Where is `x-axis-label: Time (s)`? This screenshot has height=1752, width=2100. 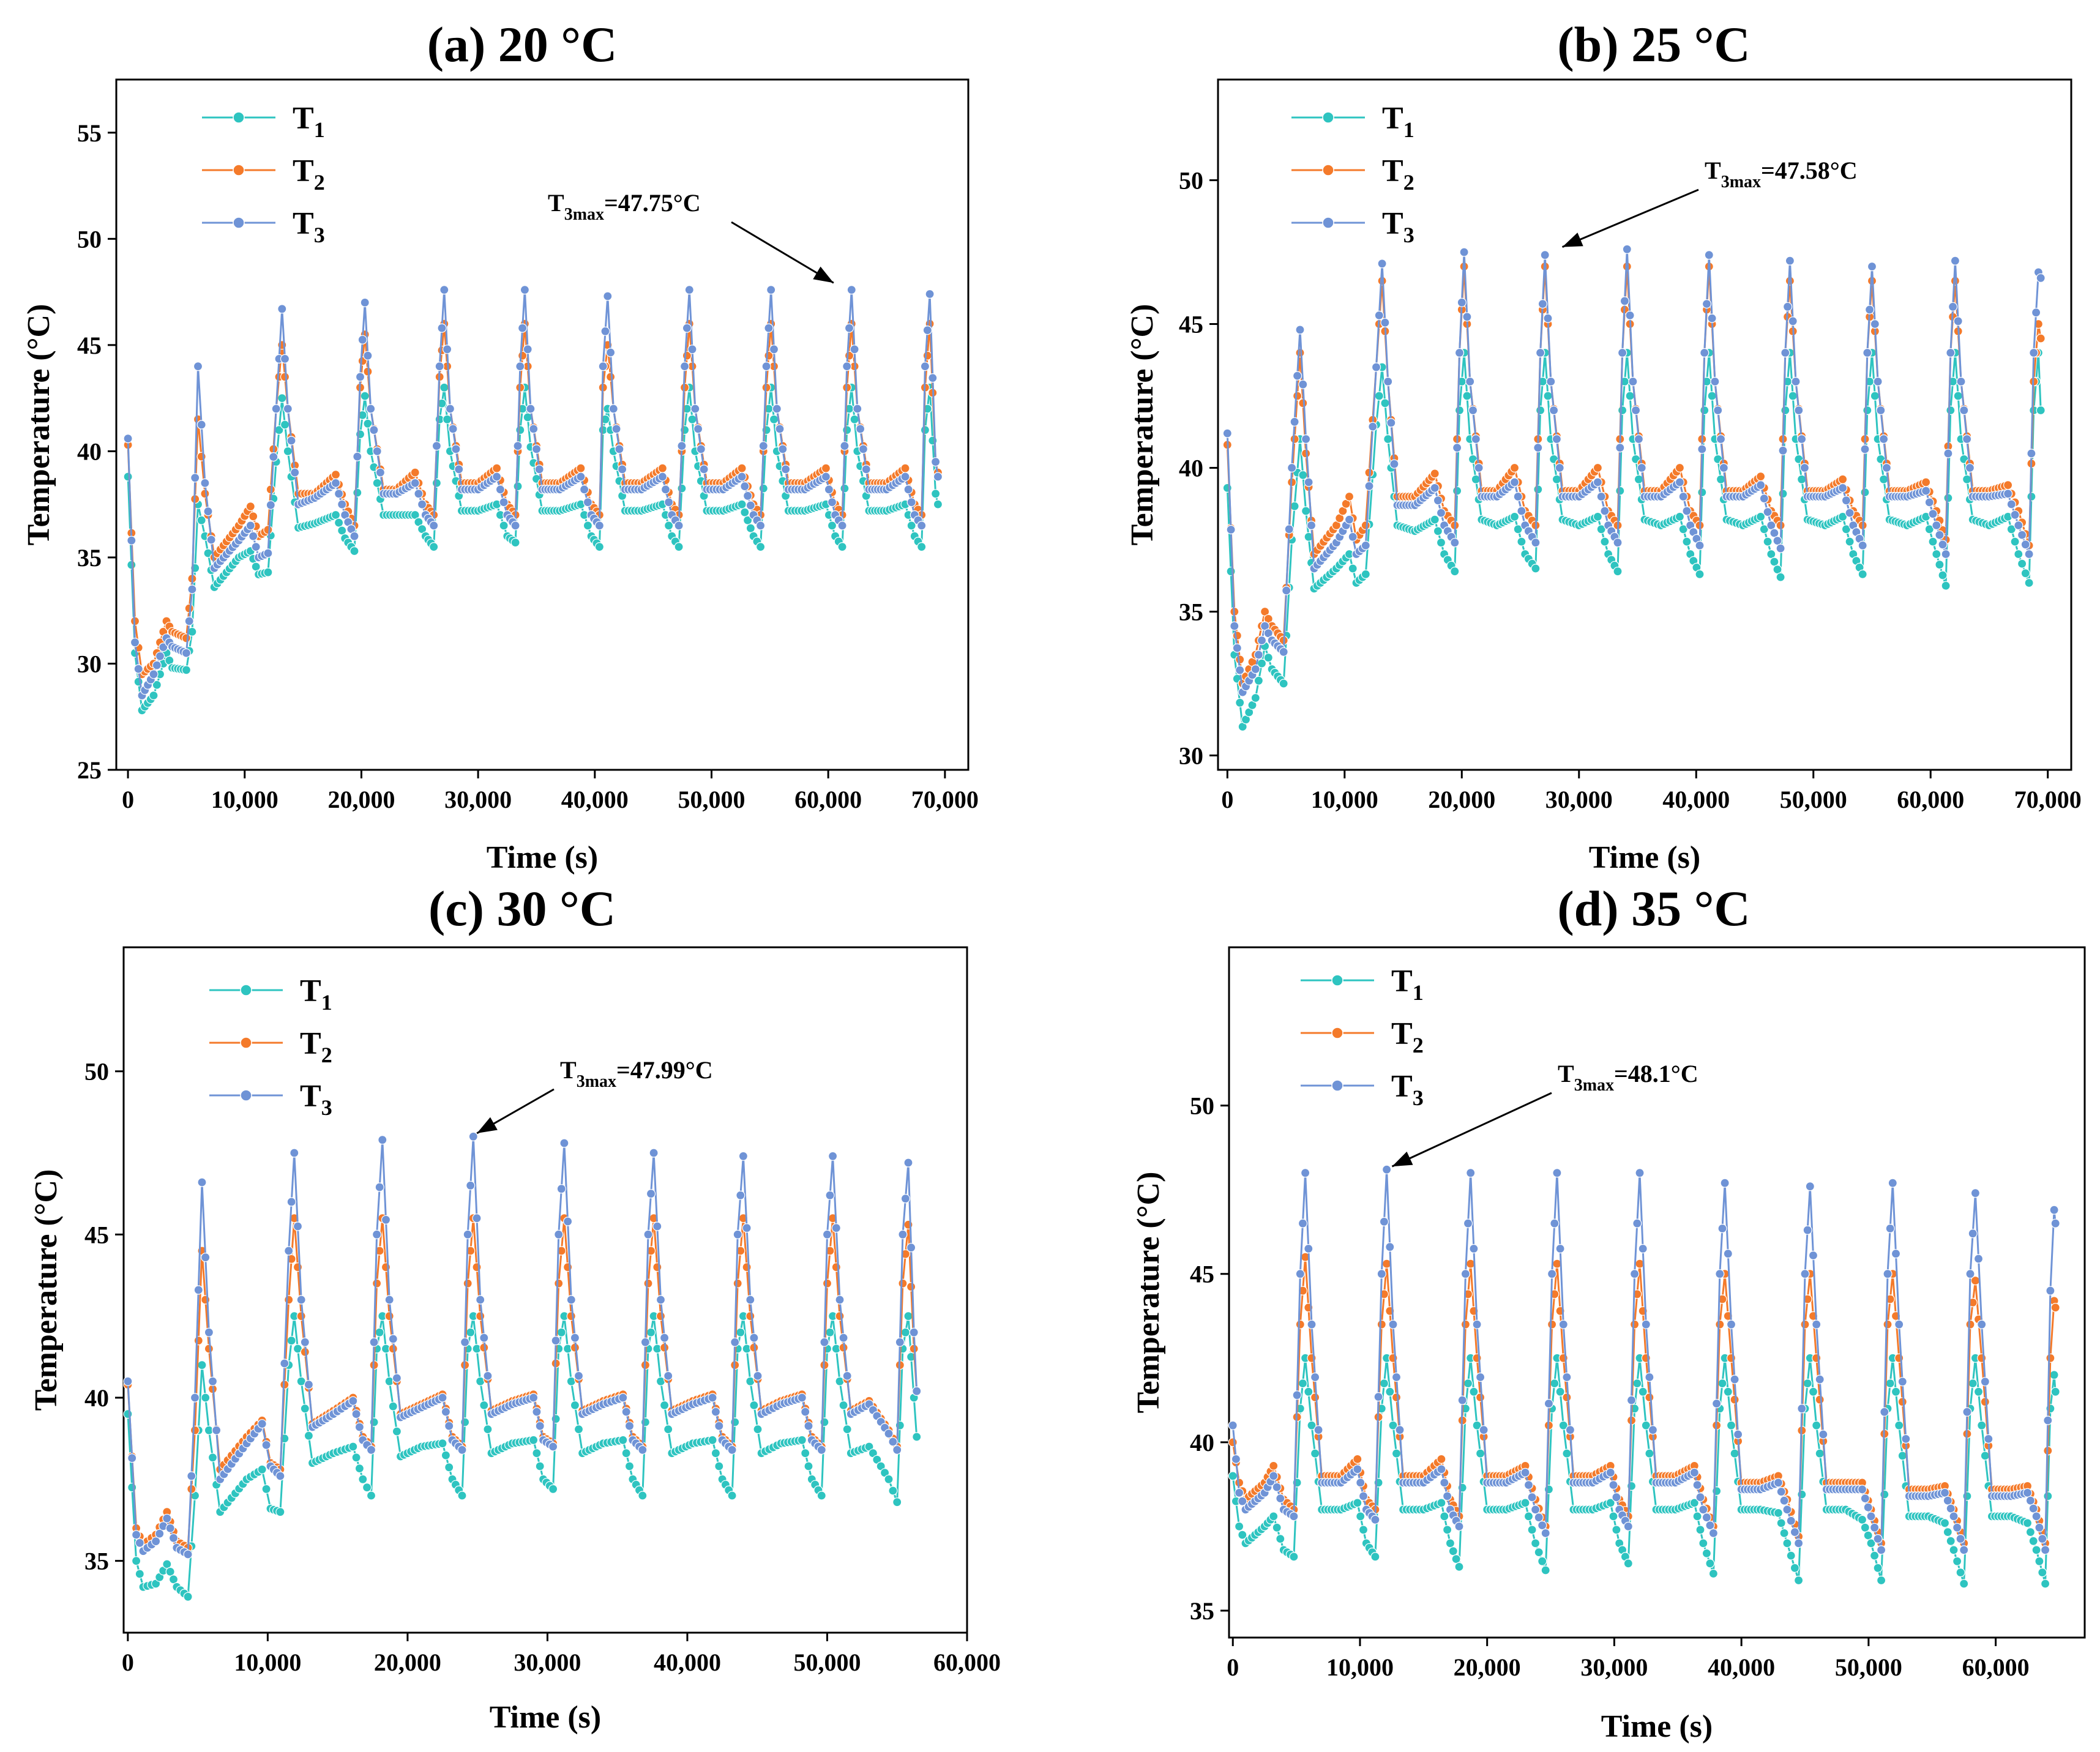
x-axis-label: Time (s) is located at coordinates (1657, 1727).